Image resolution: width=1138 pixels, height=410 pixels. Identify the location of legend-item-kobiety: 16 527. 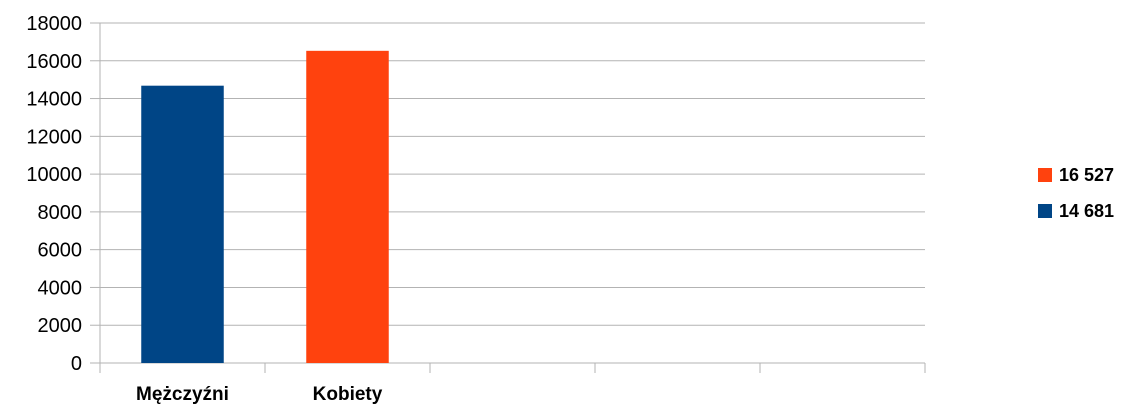
(1088, 175).